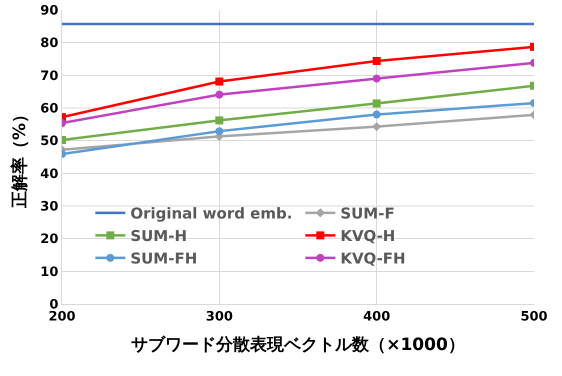 The width and height of the screenshot is (562, 376). Describe the element at coordinates (211, 213) in the screenshot. I see `legend-label: Original word emb.` at that location.